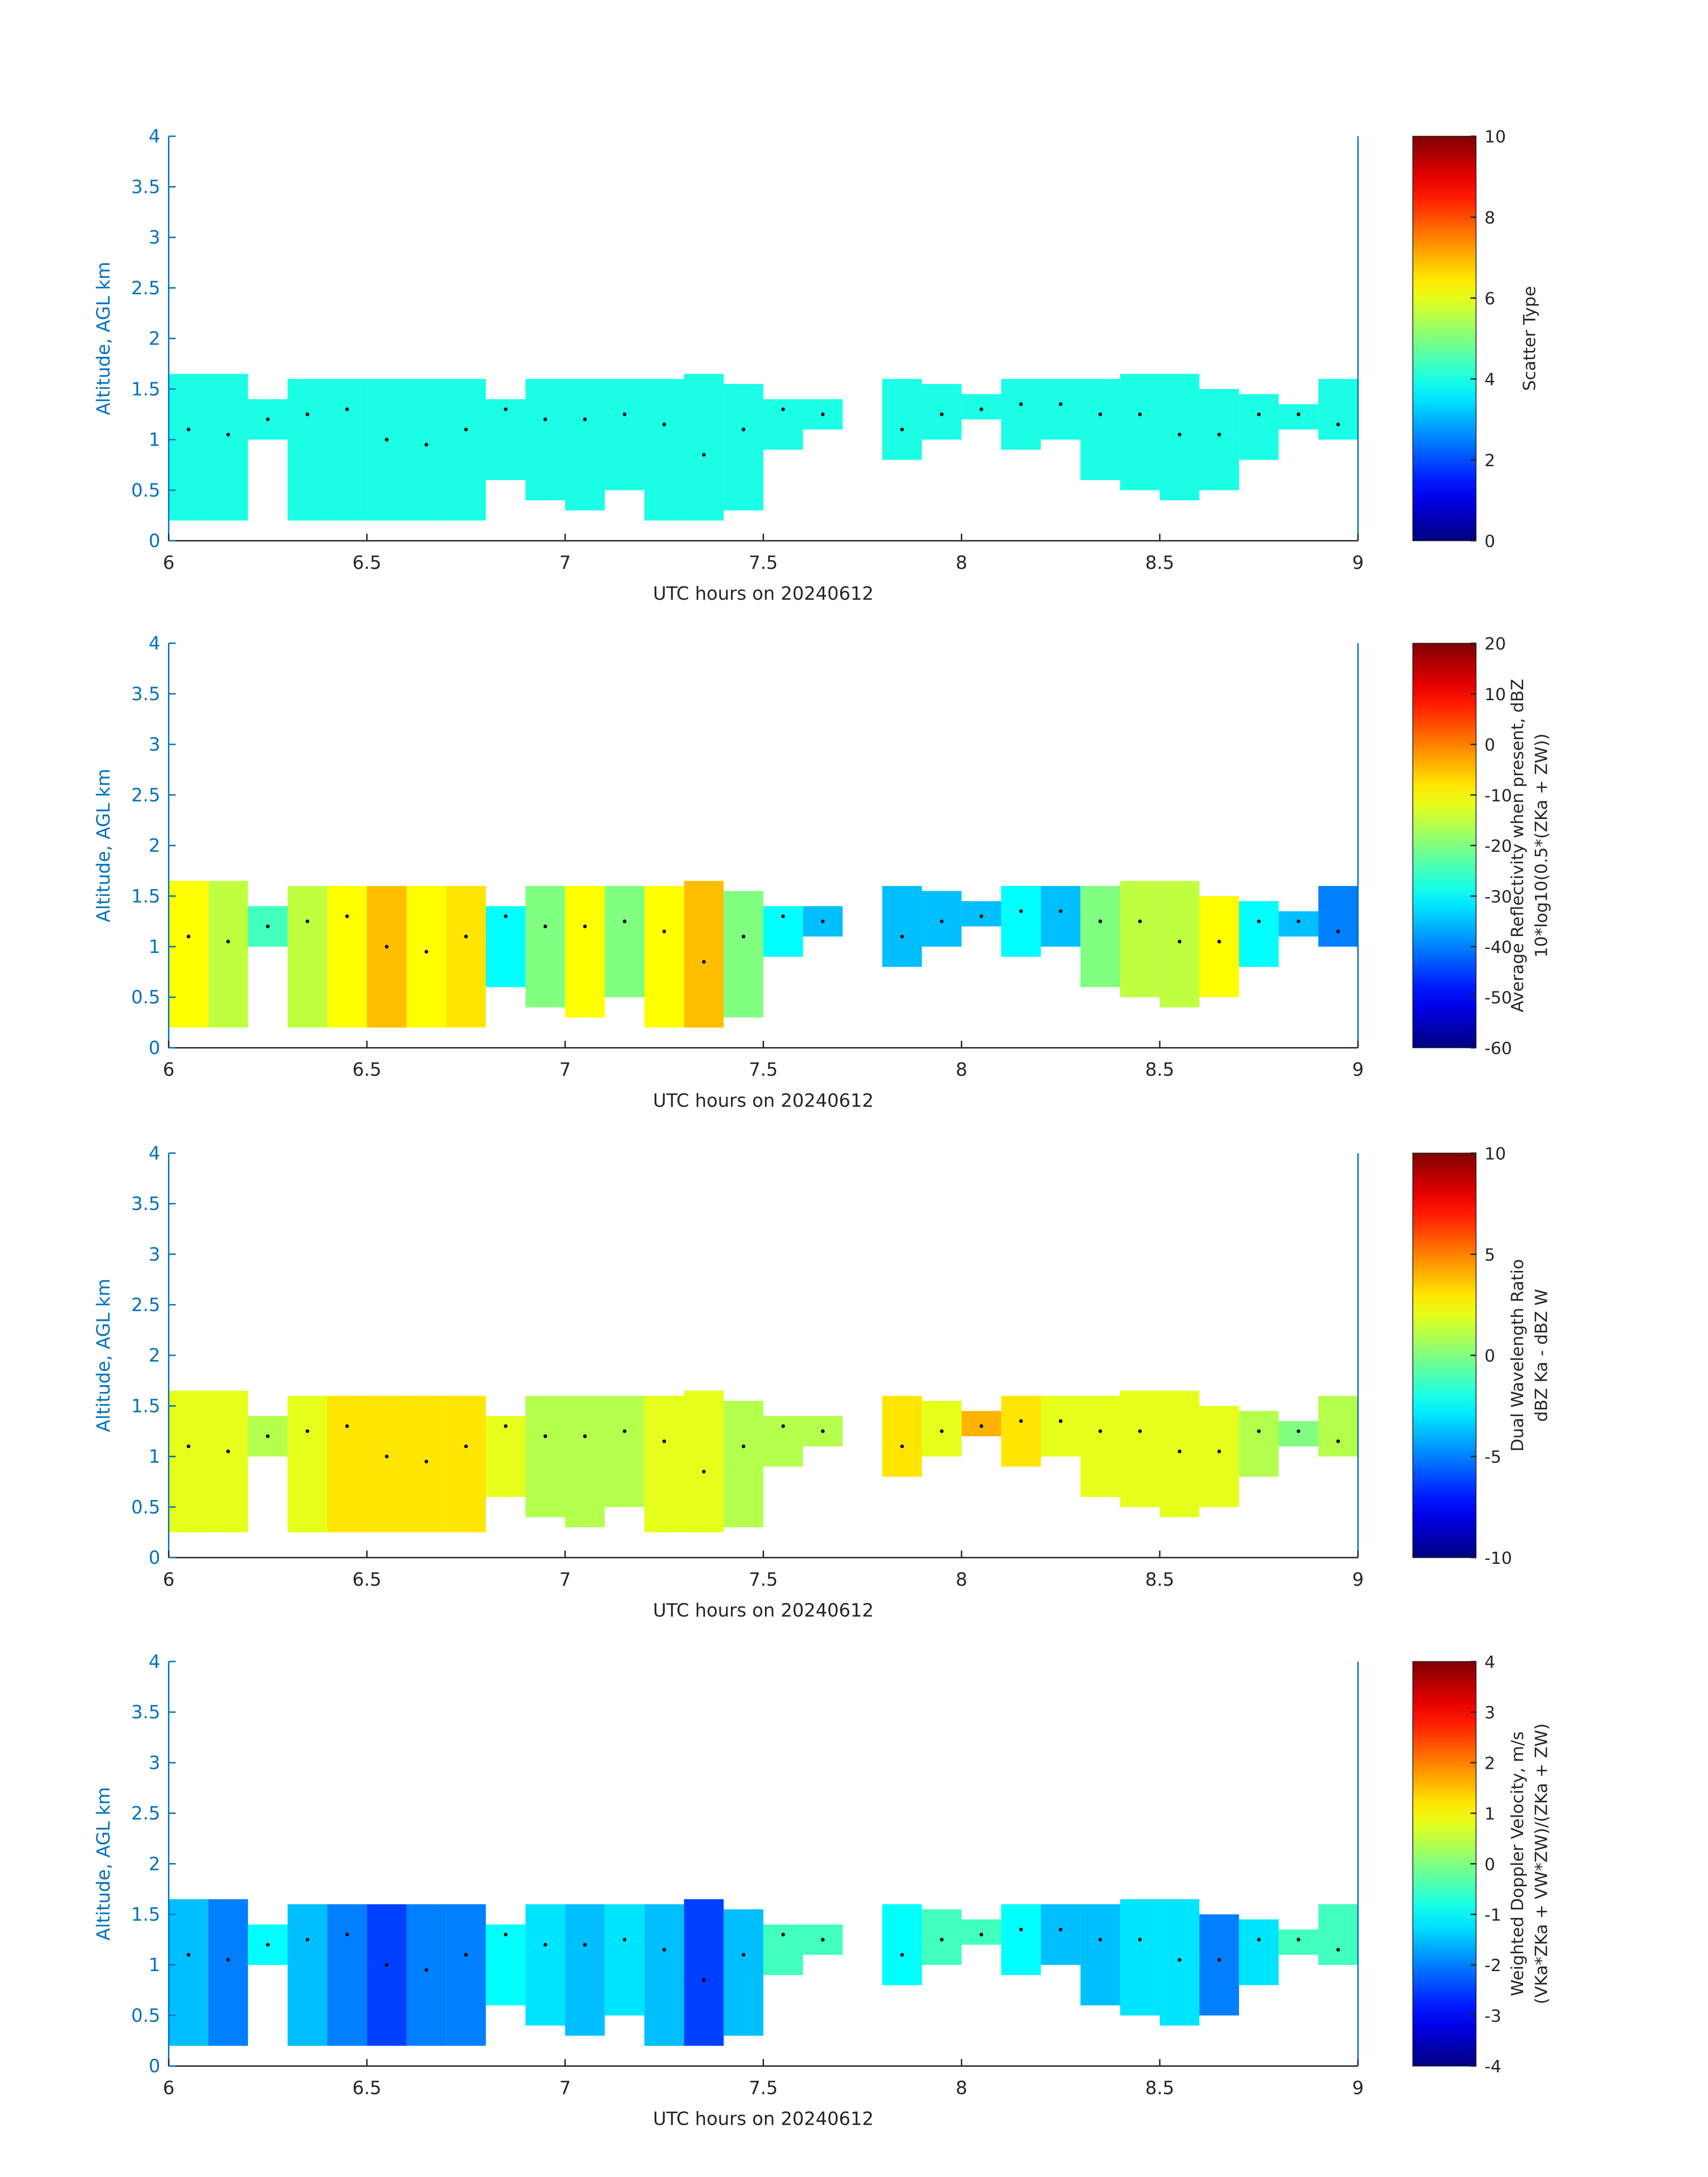 The image size is (1708, 2177). Describe the element at coordinates (1498, 997) in the screenshot. I see `colorbar-tick-label: -50` at that location.